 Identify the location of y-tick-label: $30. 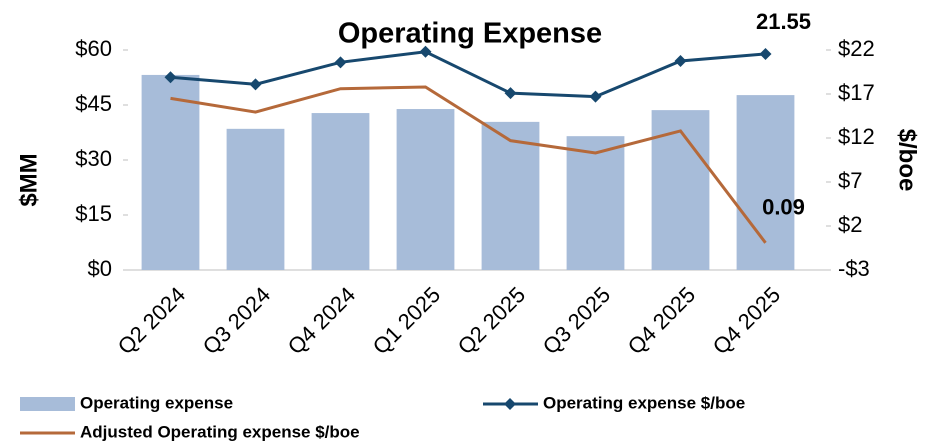
(93, 158).